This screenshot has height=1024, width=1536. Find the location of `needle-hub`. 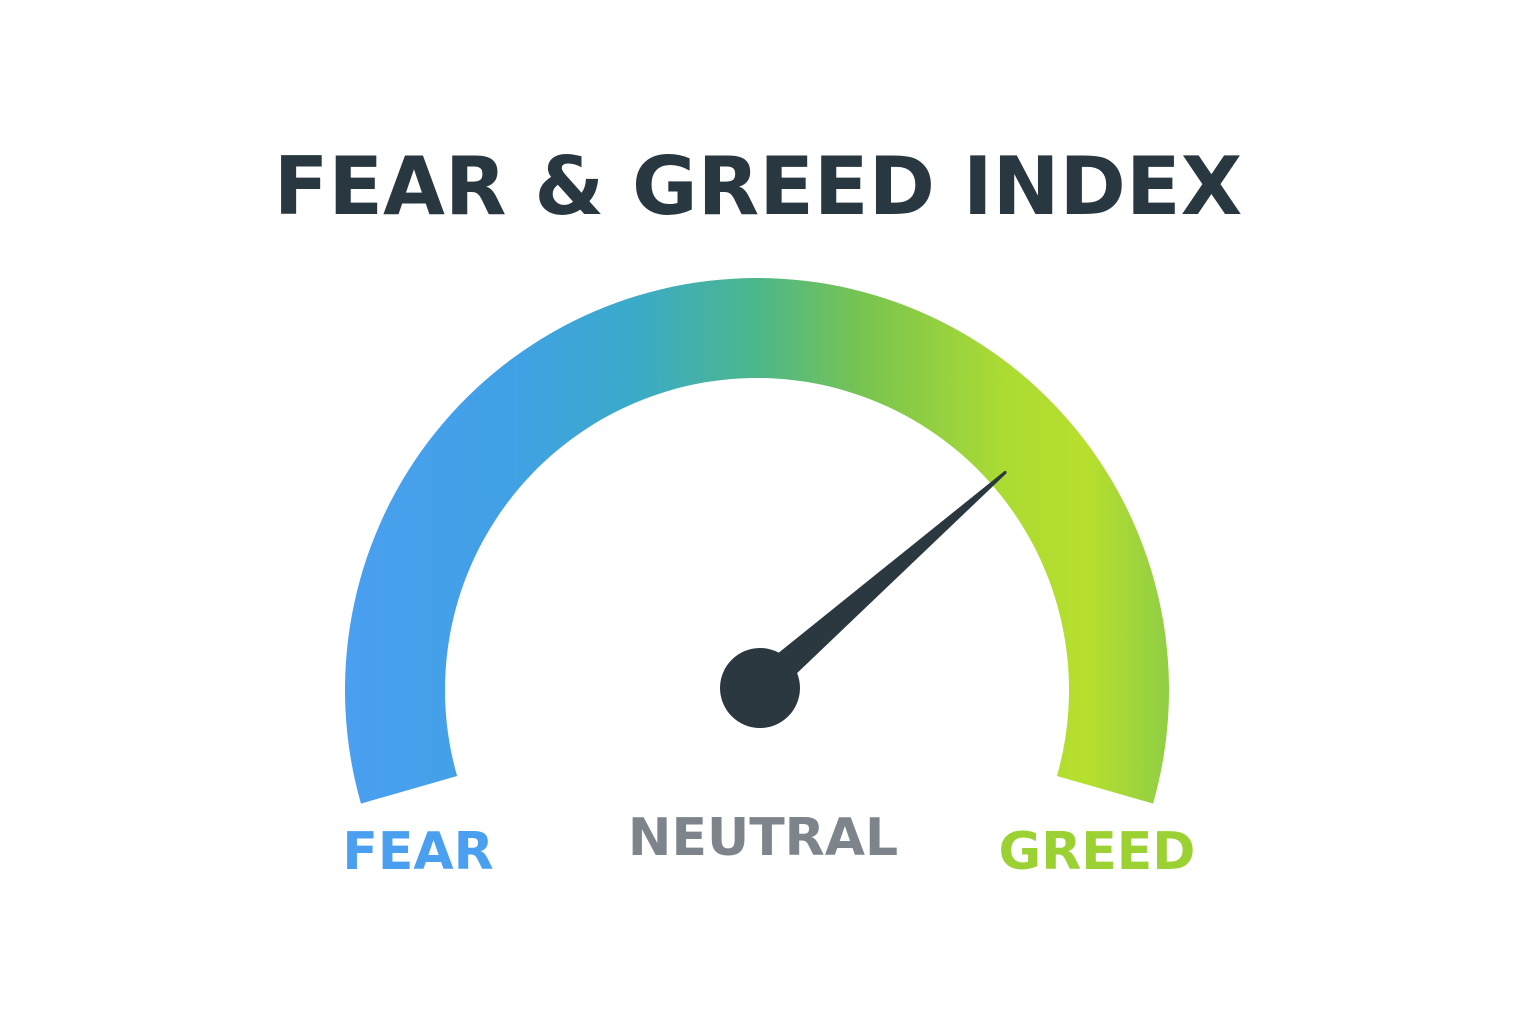

needle-hub is located at coordinates (760, 688).